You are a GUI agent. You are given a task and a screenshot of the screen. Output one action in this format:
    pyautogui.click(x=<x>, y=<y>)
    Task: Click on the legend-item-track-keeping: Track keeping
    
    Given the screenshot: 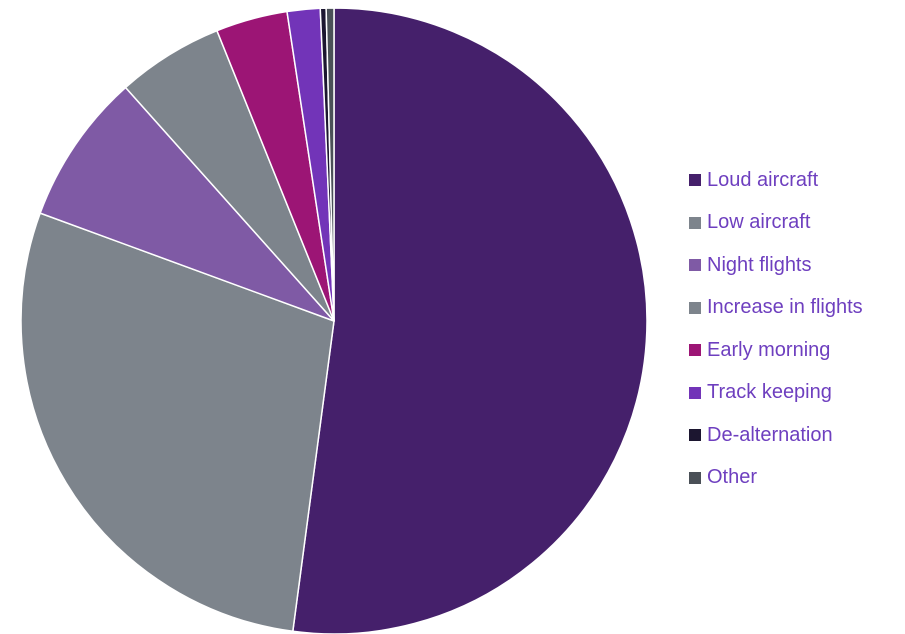 What is the action you would take?
    pyautogui.click(x=776, y=393)
    